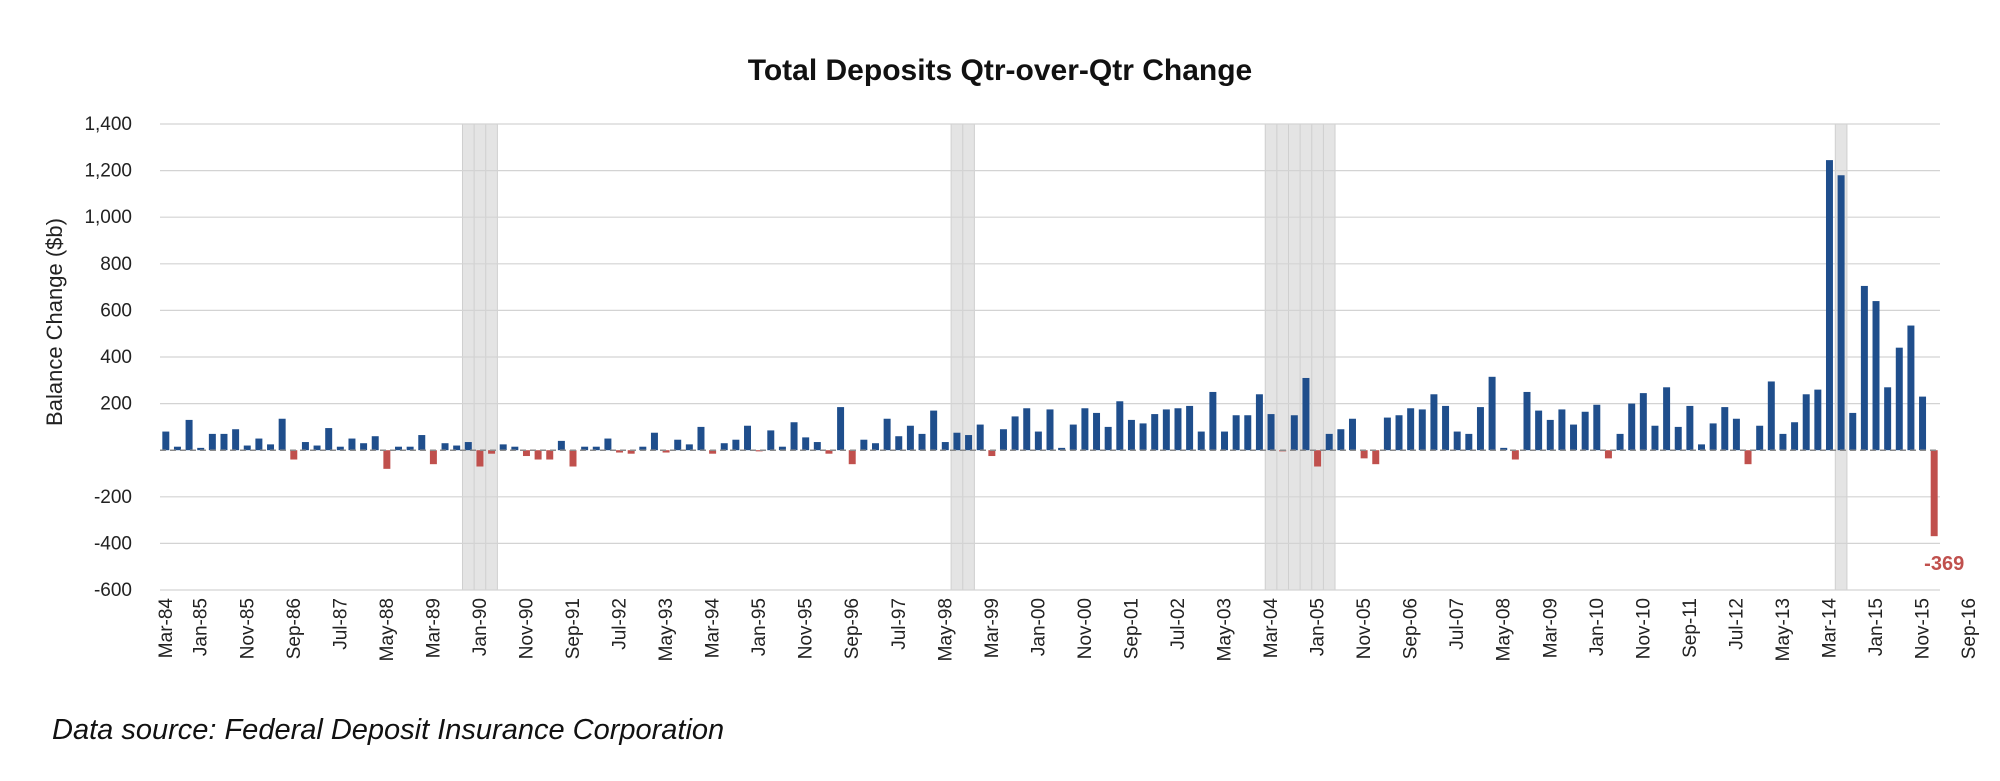  Describe the element at coordinates (116, 310) in the screenshot. I see `y-tick-label: 600` at that location.